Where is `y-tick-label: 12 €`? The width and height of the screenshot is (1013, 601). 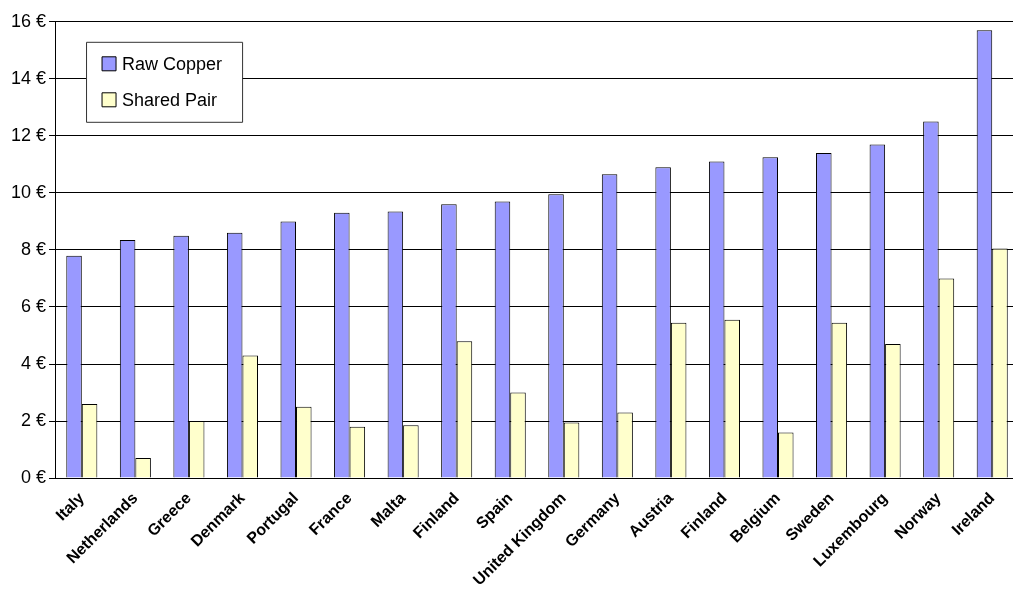 y-tick-label: 12 € is located at coordinates (28, 134).